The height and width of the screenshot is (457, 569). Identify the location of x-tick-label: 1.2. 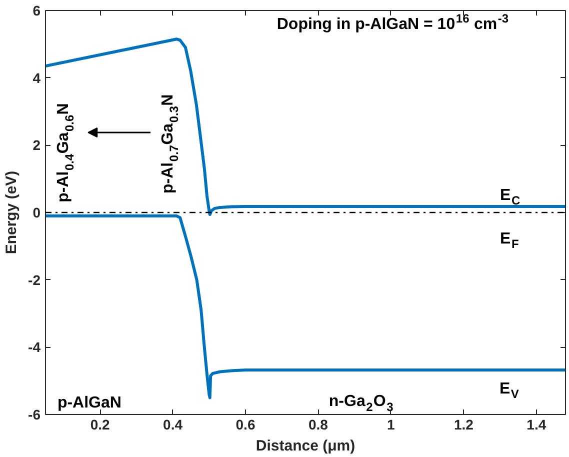
(464, 424).